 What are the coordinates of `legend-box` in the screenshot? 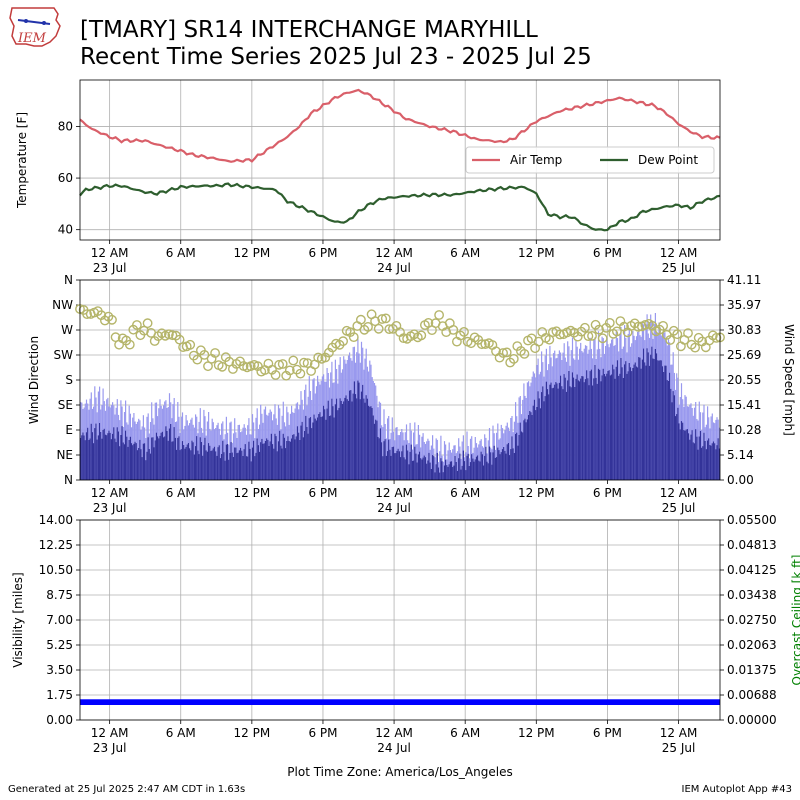 It's located at (590, 160).